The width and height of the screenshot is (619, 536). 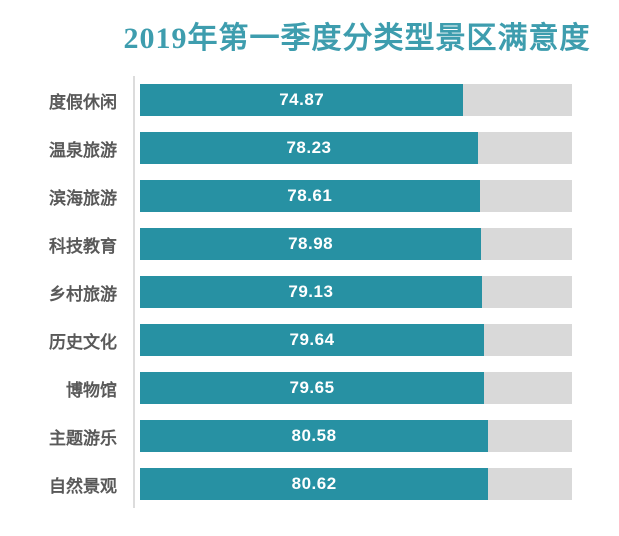 I want to click on chart-row: 温泉旅游 78.23, so click(x=309, y=148).